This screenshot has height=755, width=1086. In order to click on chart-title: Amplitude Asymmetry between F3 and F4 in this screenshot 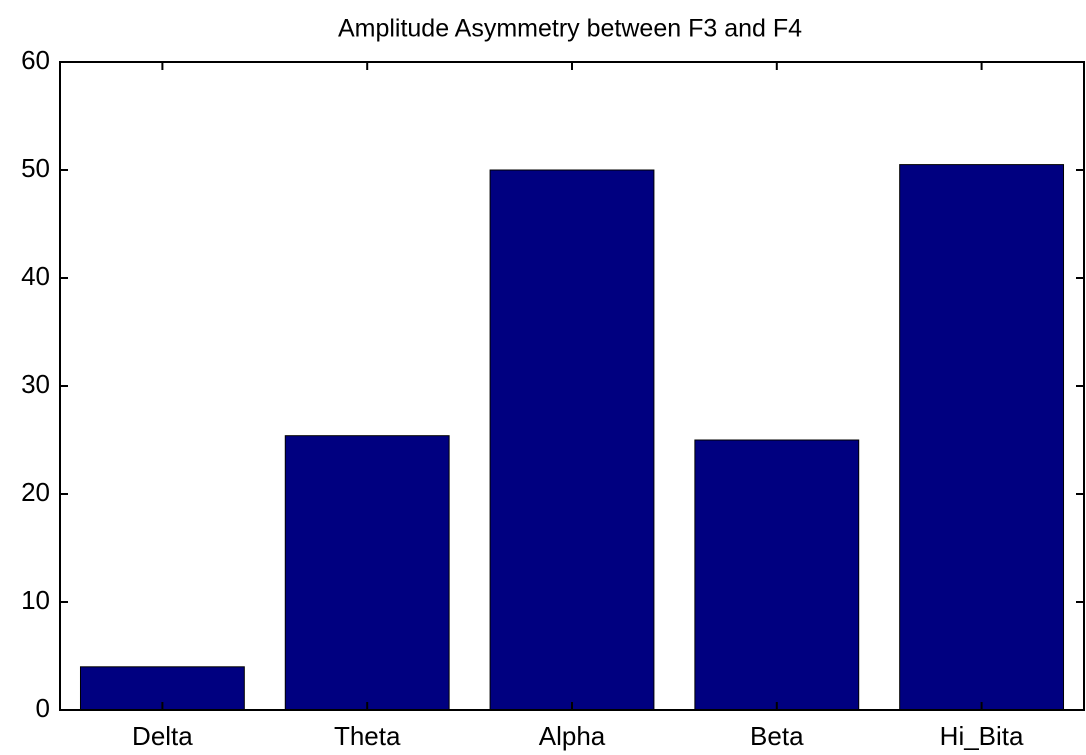, I will do `click(570, 29)`.